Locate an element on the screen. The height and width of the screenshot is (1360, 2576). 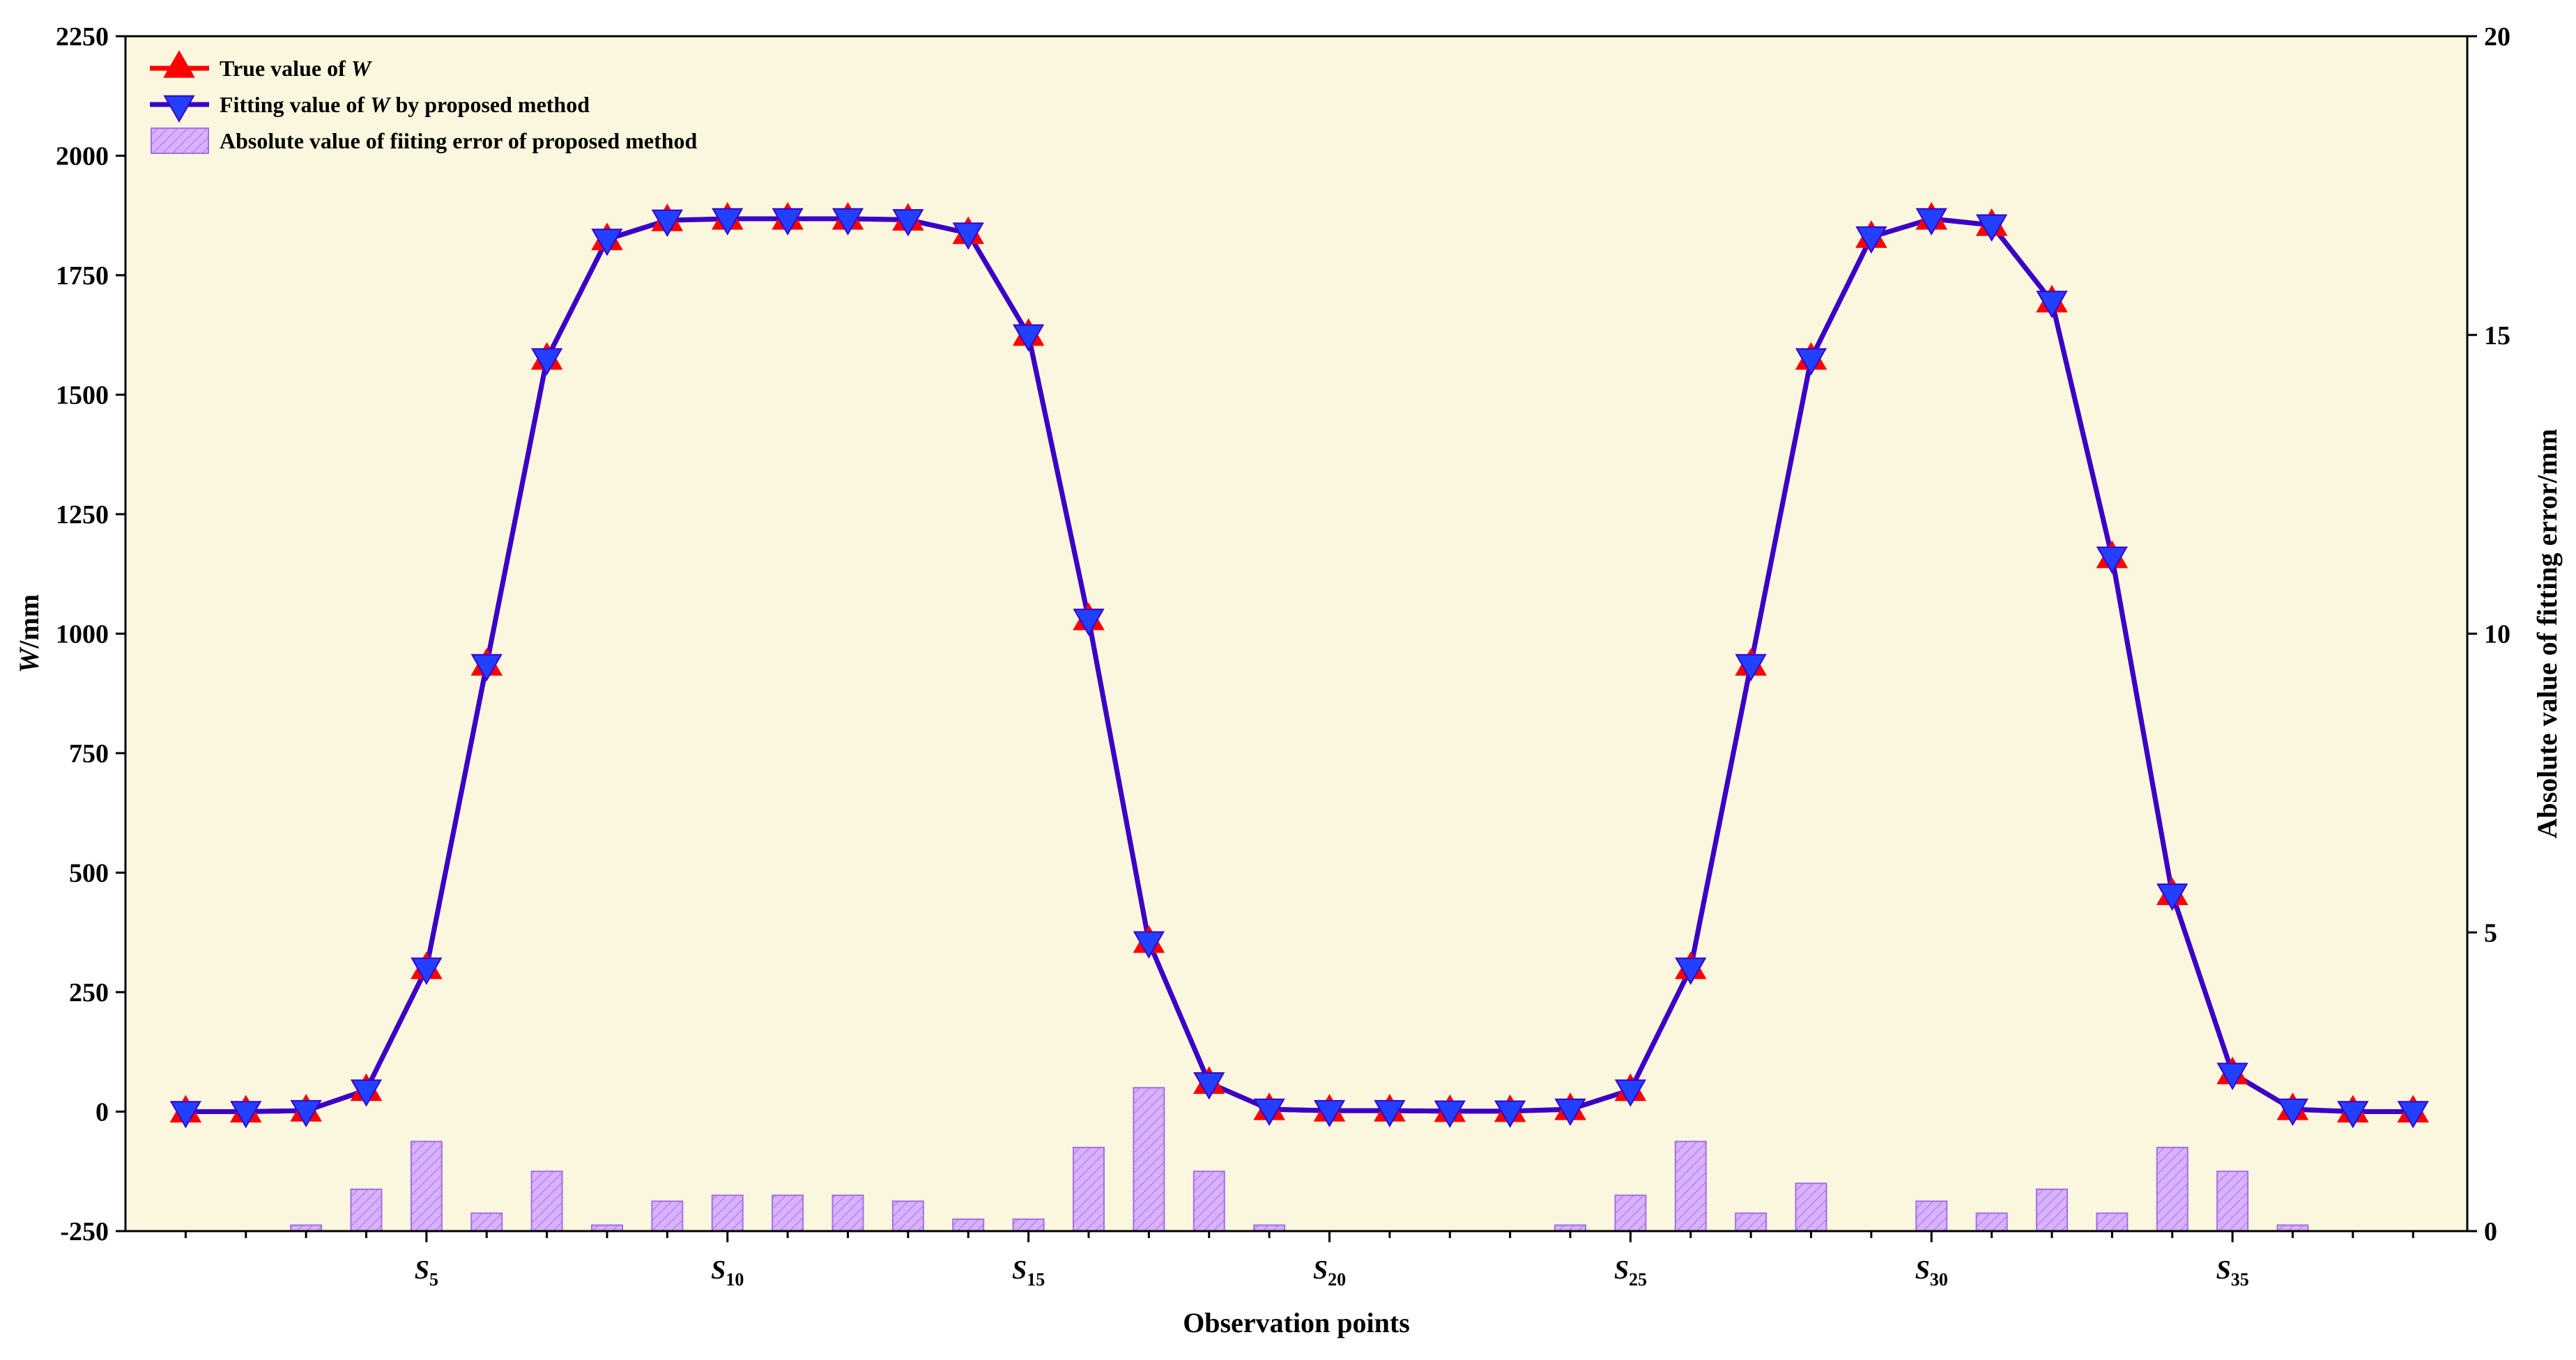
right-y-tick-label: 0 is located at coordinates (2490, 1231).